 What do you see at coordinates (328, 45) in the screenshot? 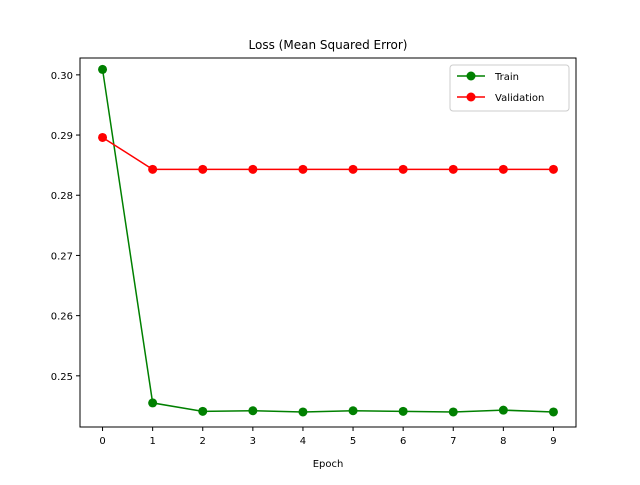
I see `chart-title: Loss (Mean Squared Error)` at bounding box center [328, 45].